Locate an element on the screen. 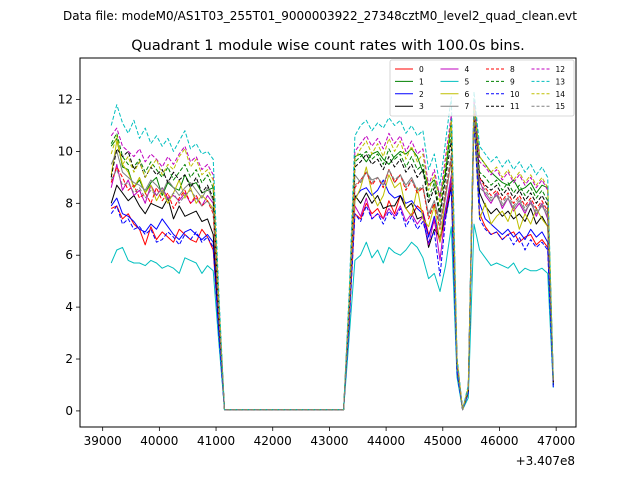 Image resolution: width=640 pixels, height=480 pixels. legend-label-14: 14 is located at coordinates (561, 94).